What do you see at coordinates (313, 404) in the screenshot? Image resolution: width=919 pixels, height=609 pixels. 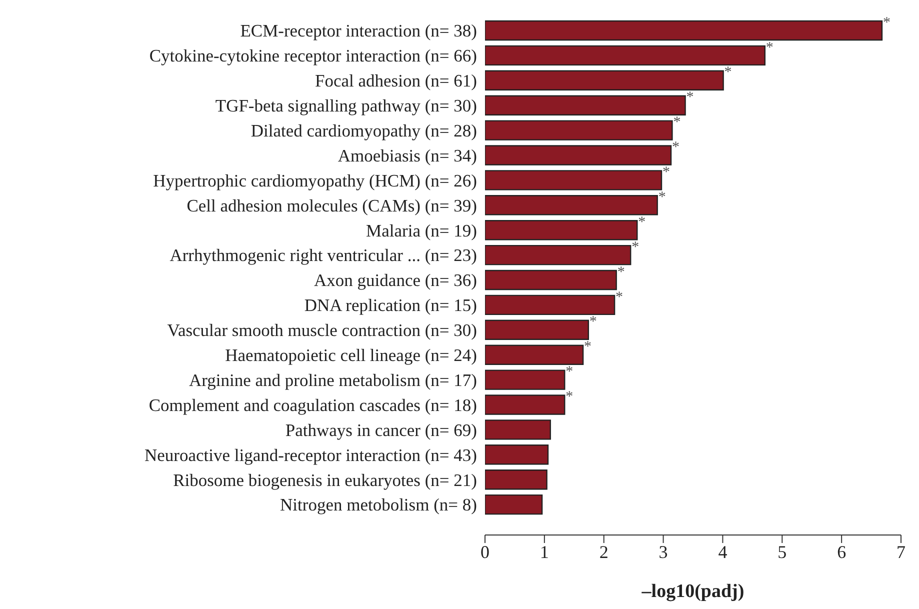 I see `y-tick-label: Complement and coagulation cascades (n= 18)` at bounding box center [313, 404].